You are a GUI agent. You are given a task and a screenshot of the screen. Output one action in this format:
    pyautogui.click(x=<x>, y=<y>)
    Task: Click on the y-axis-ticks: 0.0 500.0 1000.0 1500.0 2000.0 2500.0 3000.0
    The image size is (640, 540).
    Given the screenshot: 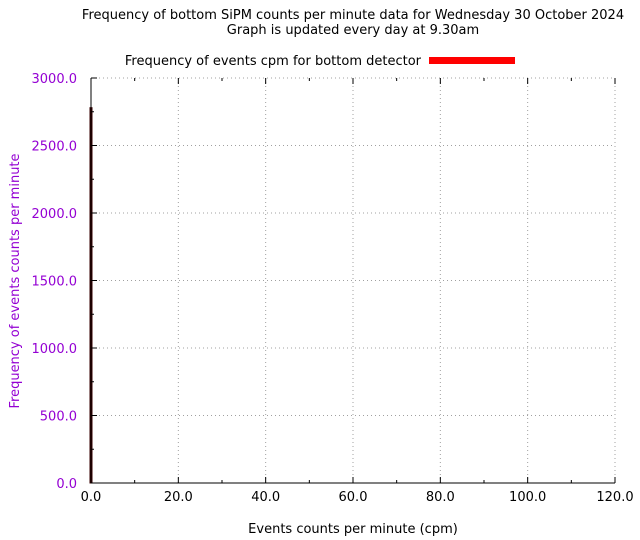 What is the action you would take?
    pyautogui.click(x=64, y=282)
    